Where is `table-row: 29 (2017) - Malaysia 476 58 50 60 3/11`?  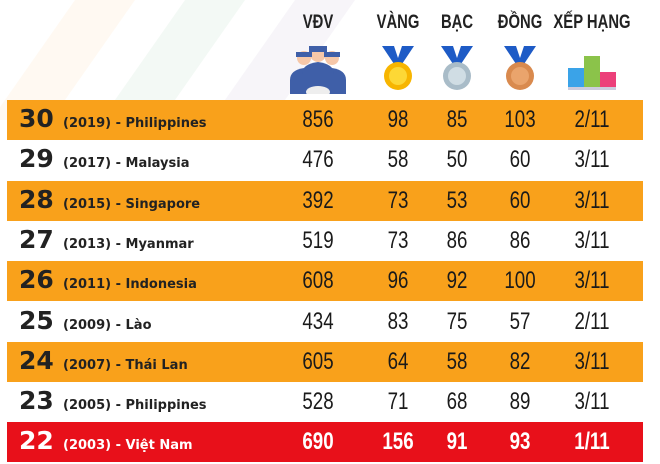 table-row: 29 (2017) - Malaysia 476 58 50 60 3/11 is located at coordinates (325, 160).